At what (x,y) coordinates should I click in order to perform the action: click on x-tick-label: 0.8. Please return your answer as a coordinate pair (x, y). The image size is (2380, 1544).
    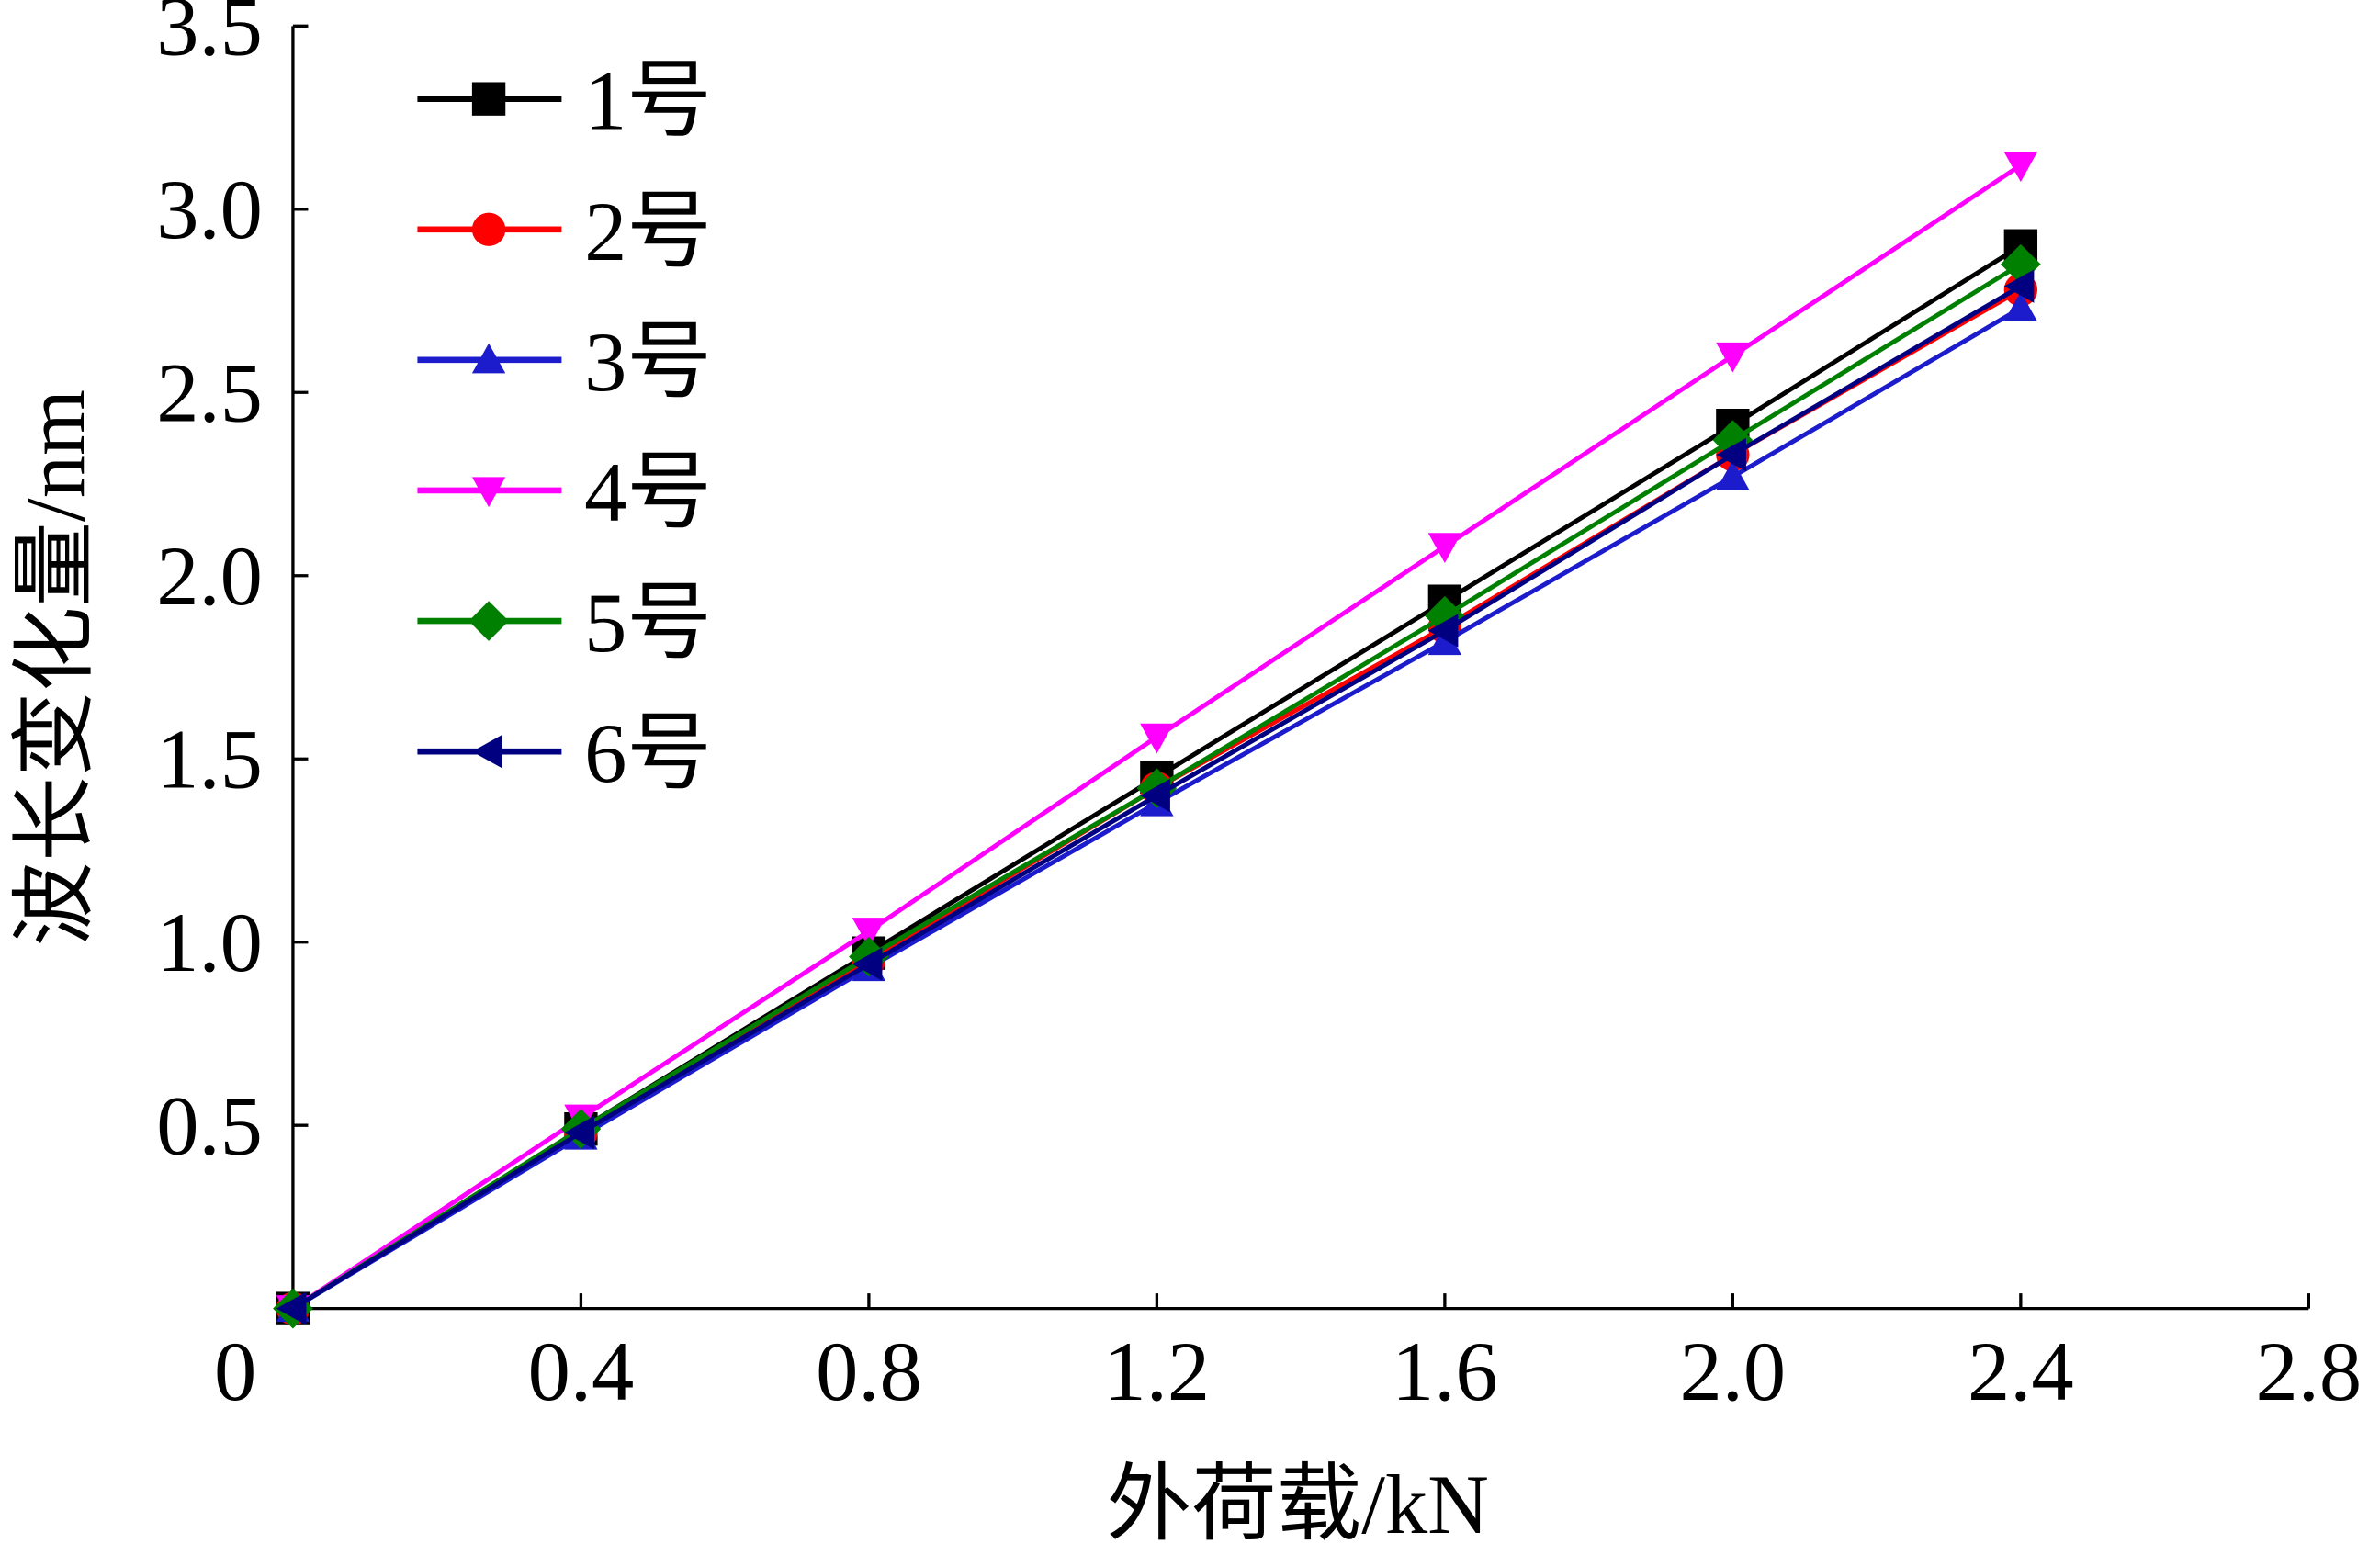
    Looking at the image, I should click on (869, 1372).